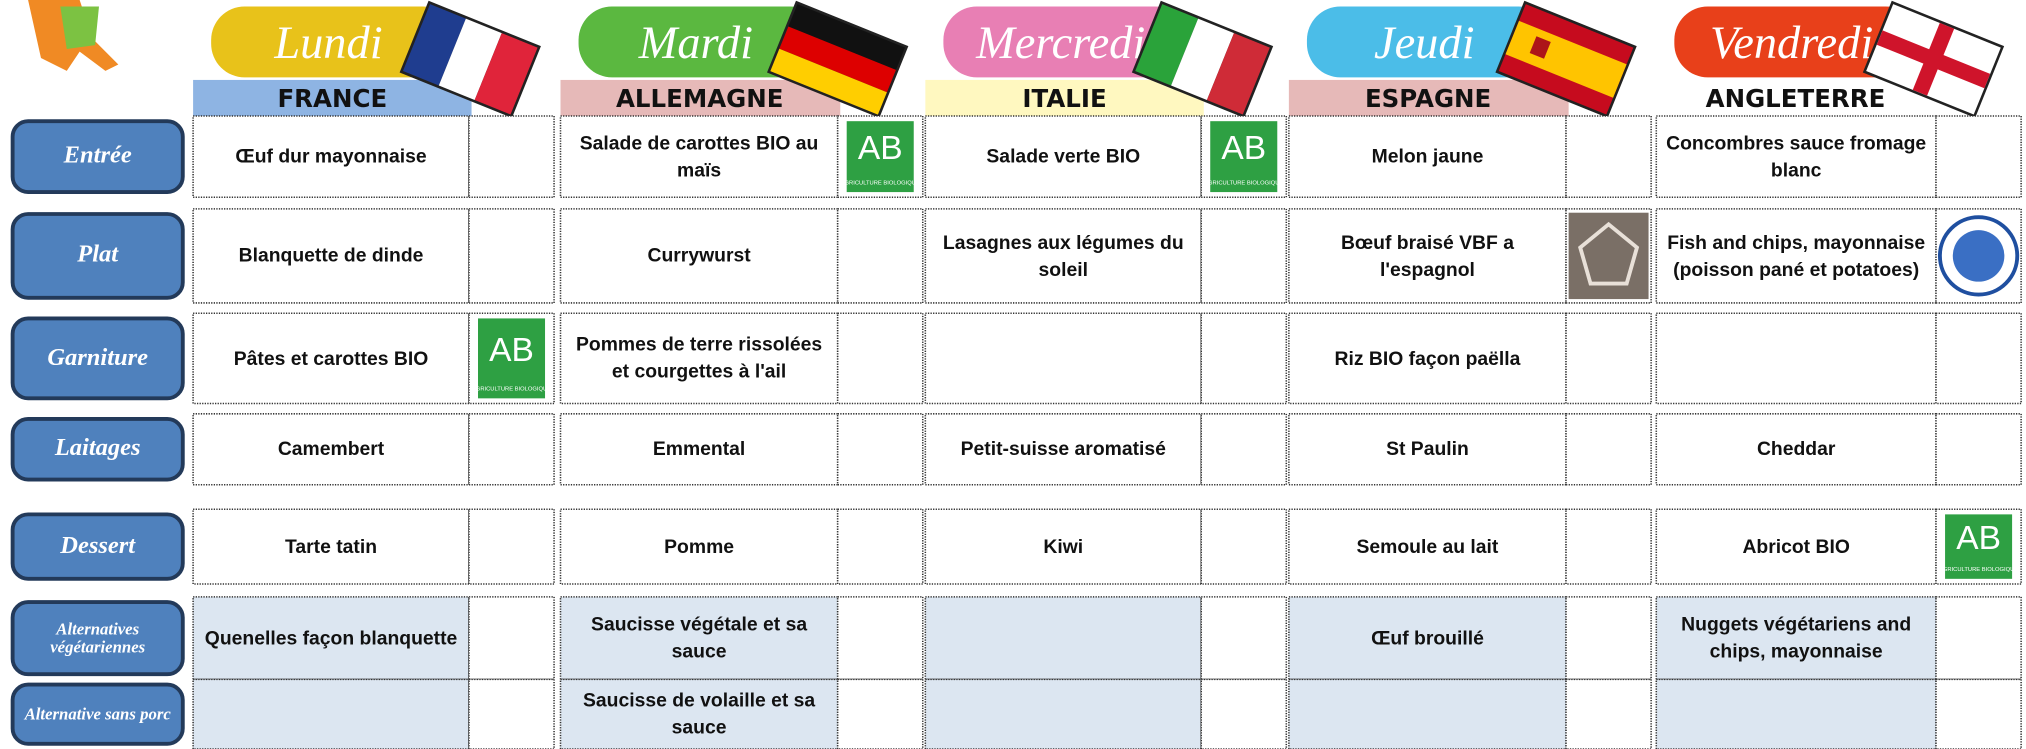 The width and height of the screenshot is (2026, 749). I want to click on menu-cell-box: Blanquette de dinde, so click(331, 256).